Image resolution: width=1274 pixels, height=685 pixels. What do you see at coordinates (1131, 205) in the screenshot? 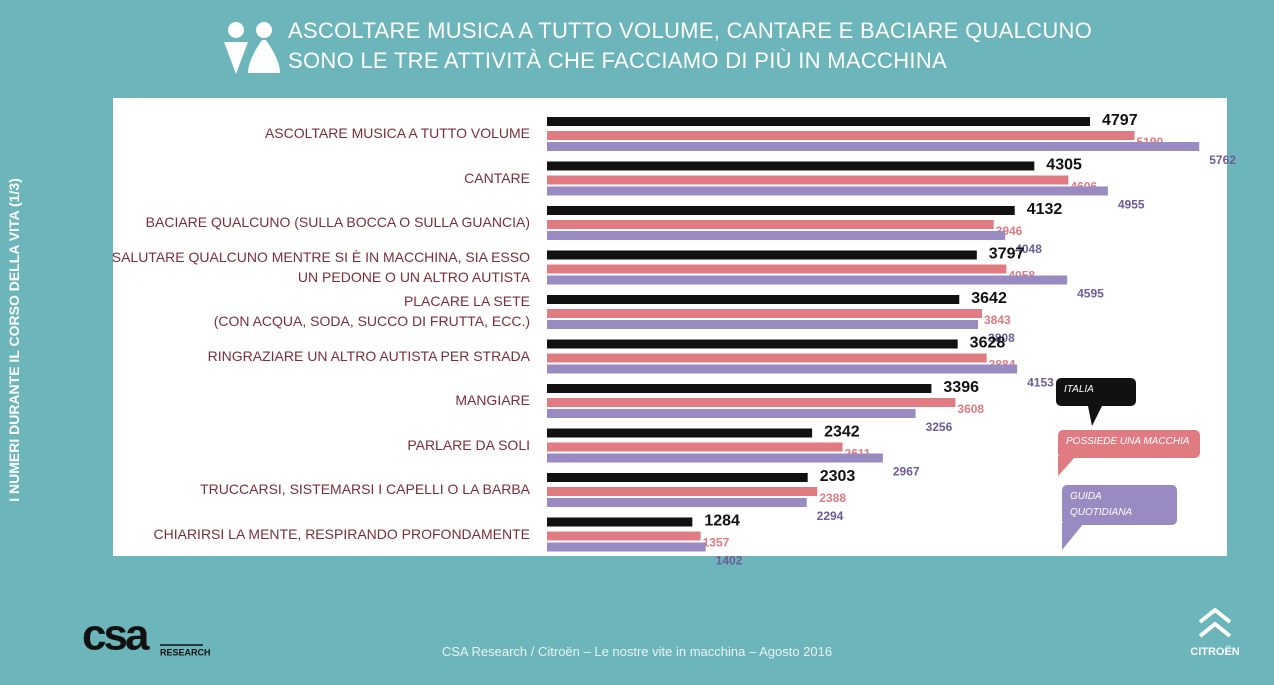
I see `value-label: 4955` at bounding box center [1131, 205].